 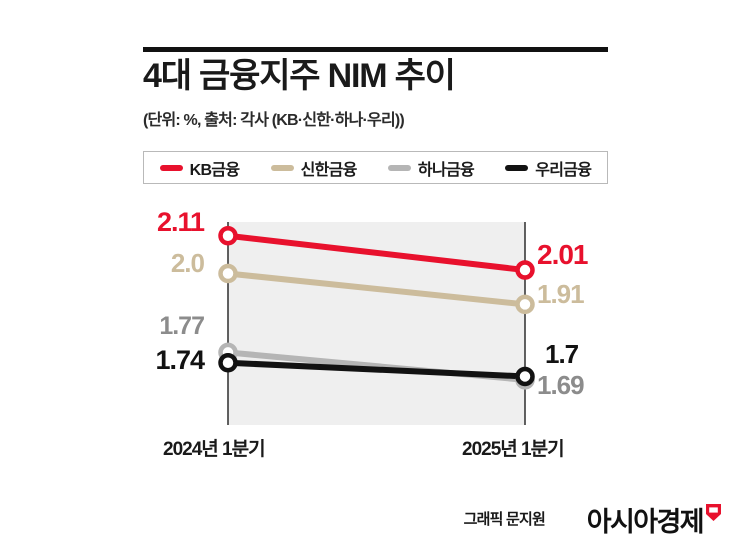 I want to click on page-title: 4대 금융지주 NIM 추이, so click(x=299, y=76).